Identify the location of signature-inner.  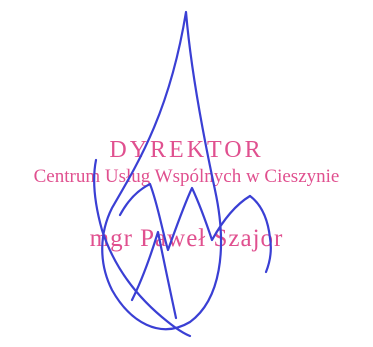
(154, 275).